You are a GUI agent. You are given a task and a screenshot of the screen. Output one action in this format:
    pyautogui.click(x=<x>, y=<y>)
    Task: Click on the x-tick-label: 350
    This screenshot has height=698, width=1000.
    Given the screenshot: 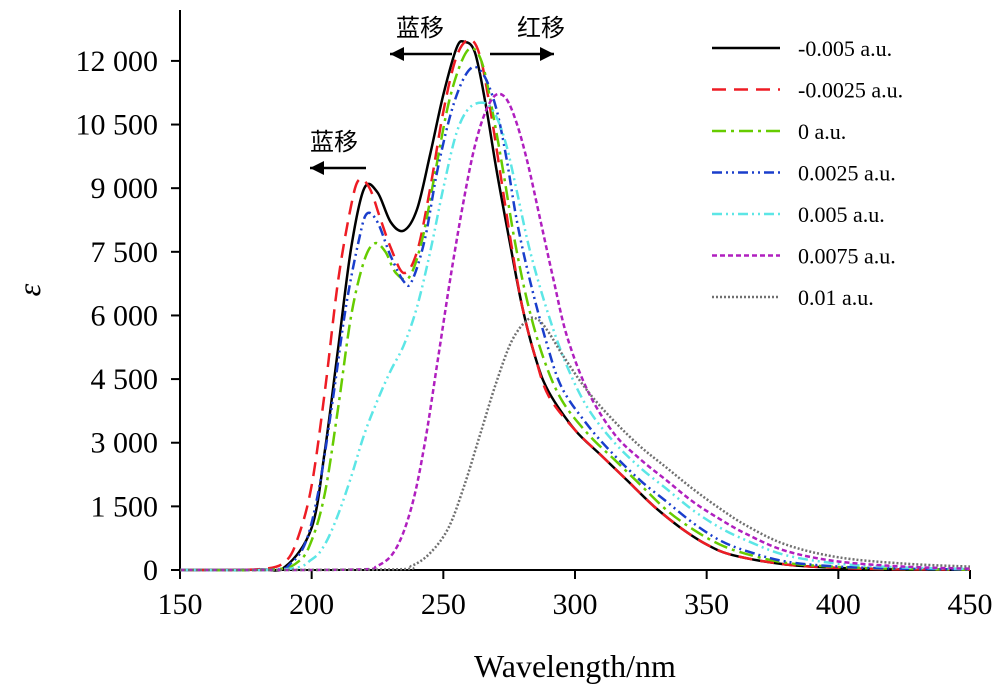 What is the action you would take?
    pyautogui.click(x=706, y=604)
    